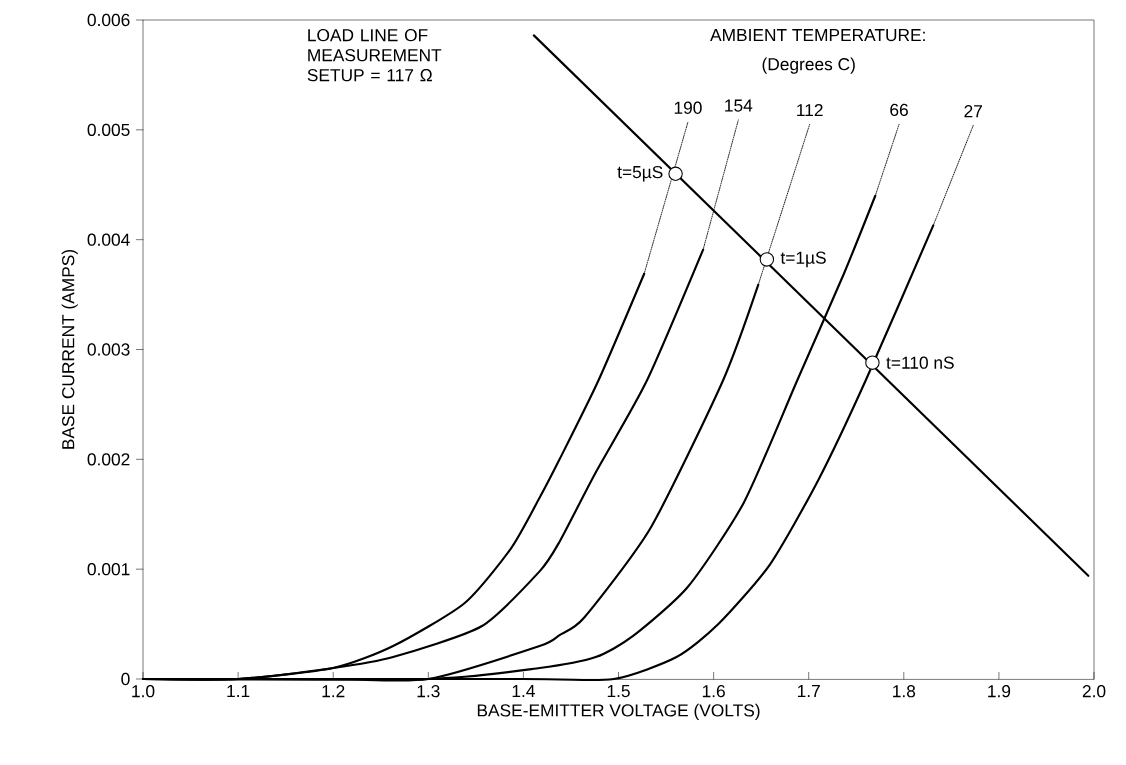  Describe the element at coordinates (973, 111) in the screenshot. I see `series-label: 27` at that location.